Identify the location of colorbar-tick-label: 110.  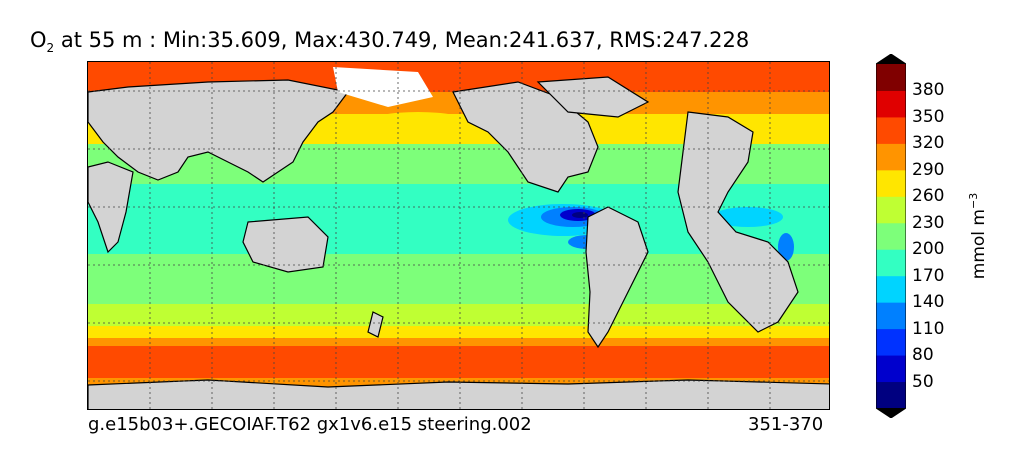
(928, 328).